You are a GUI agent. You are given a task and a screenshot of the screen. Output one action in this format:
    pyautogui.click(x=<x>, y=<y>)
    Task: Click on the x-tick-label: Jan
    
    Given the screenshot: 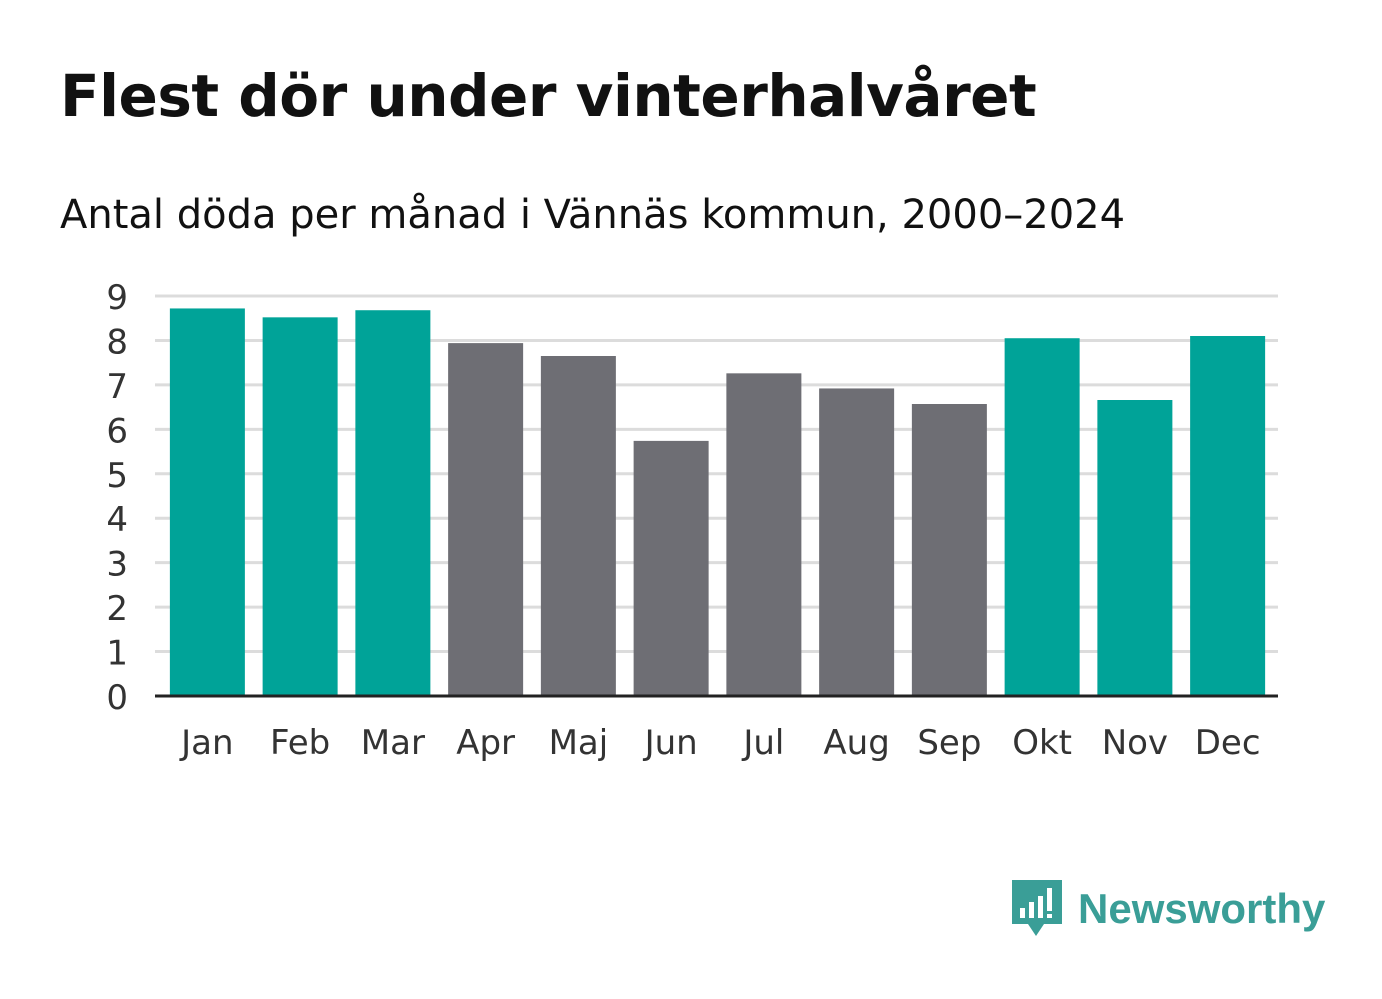 What is the action you would take?
    pyautogui.click(x=206, y=743)
    